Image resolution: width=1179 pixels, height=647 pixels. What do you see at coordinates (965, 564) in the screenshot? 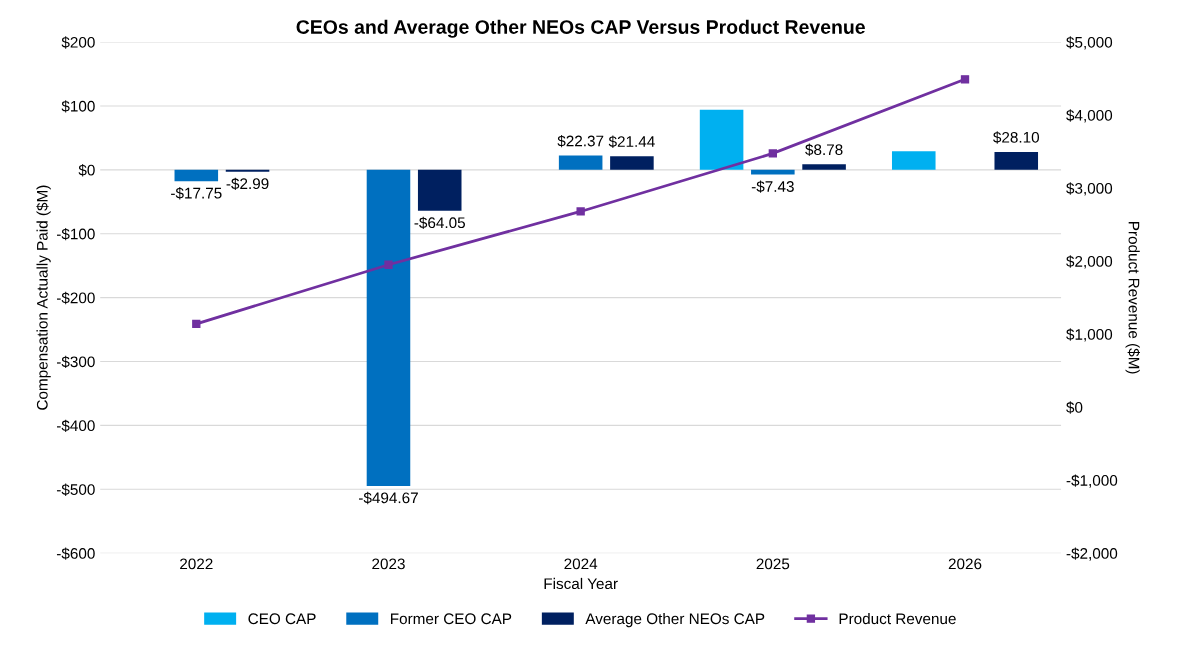
I see `x-tick-label: 2026` at bounding box center [965, 564].